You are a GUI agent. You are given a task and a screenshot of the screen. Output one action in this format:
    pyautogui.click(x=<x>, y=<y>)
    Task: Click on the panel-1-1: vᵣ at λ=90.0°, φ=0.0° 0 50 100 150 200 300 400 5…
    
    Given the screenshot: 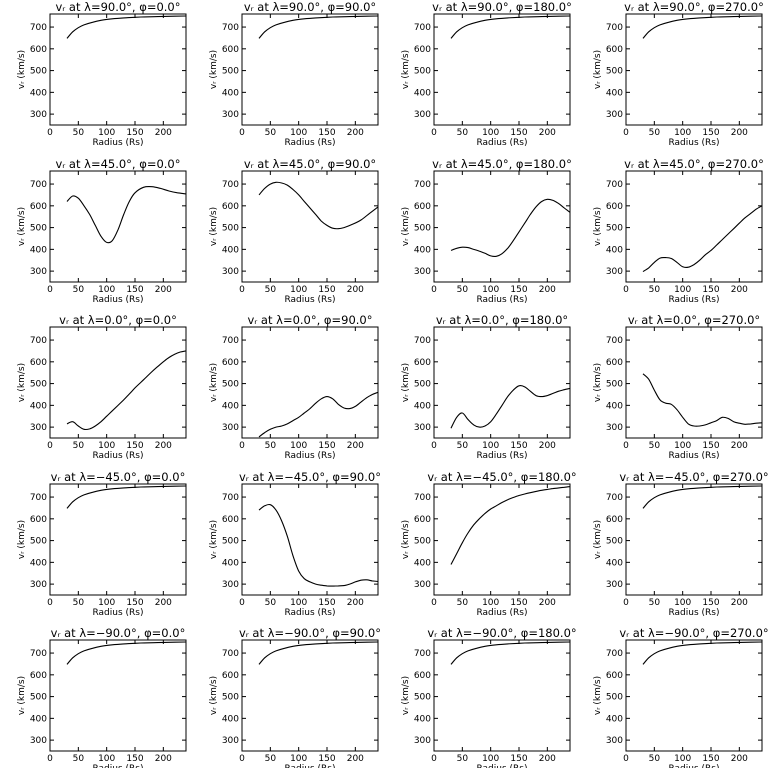 What is the action you would take?
    pyautogui.click(x=102, y=74)
    